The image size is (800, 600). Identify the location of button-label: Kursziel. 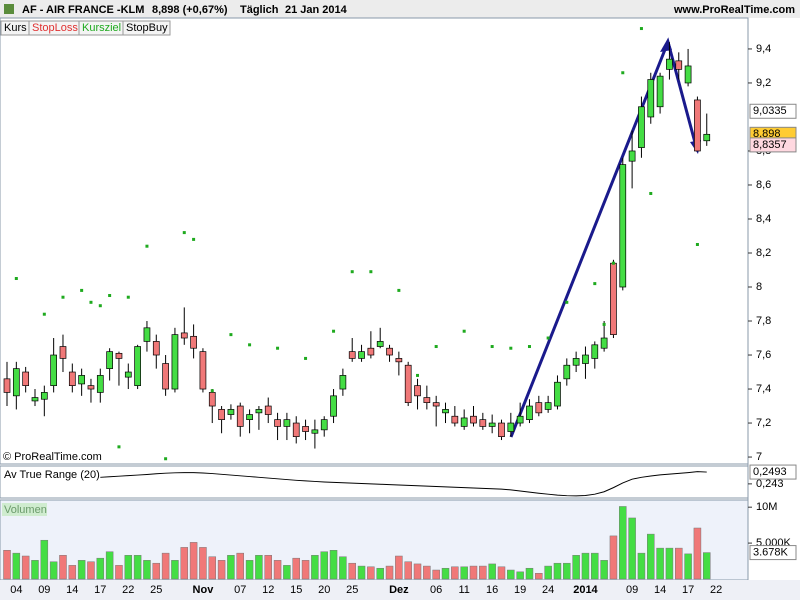
(101, 28).